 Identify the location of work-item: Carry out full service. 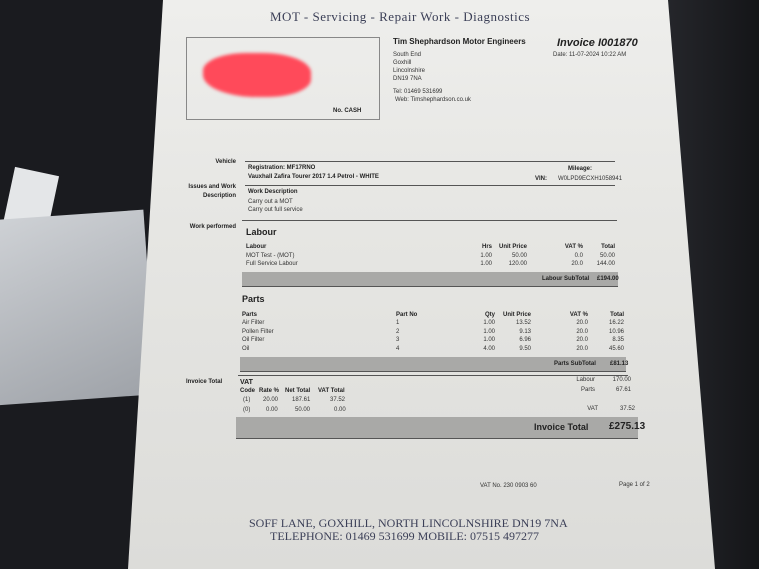
(275, 210).